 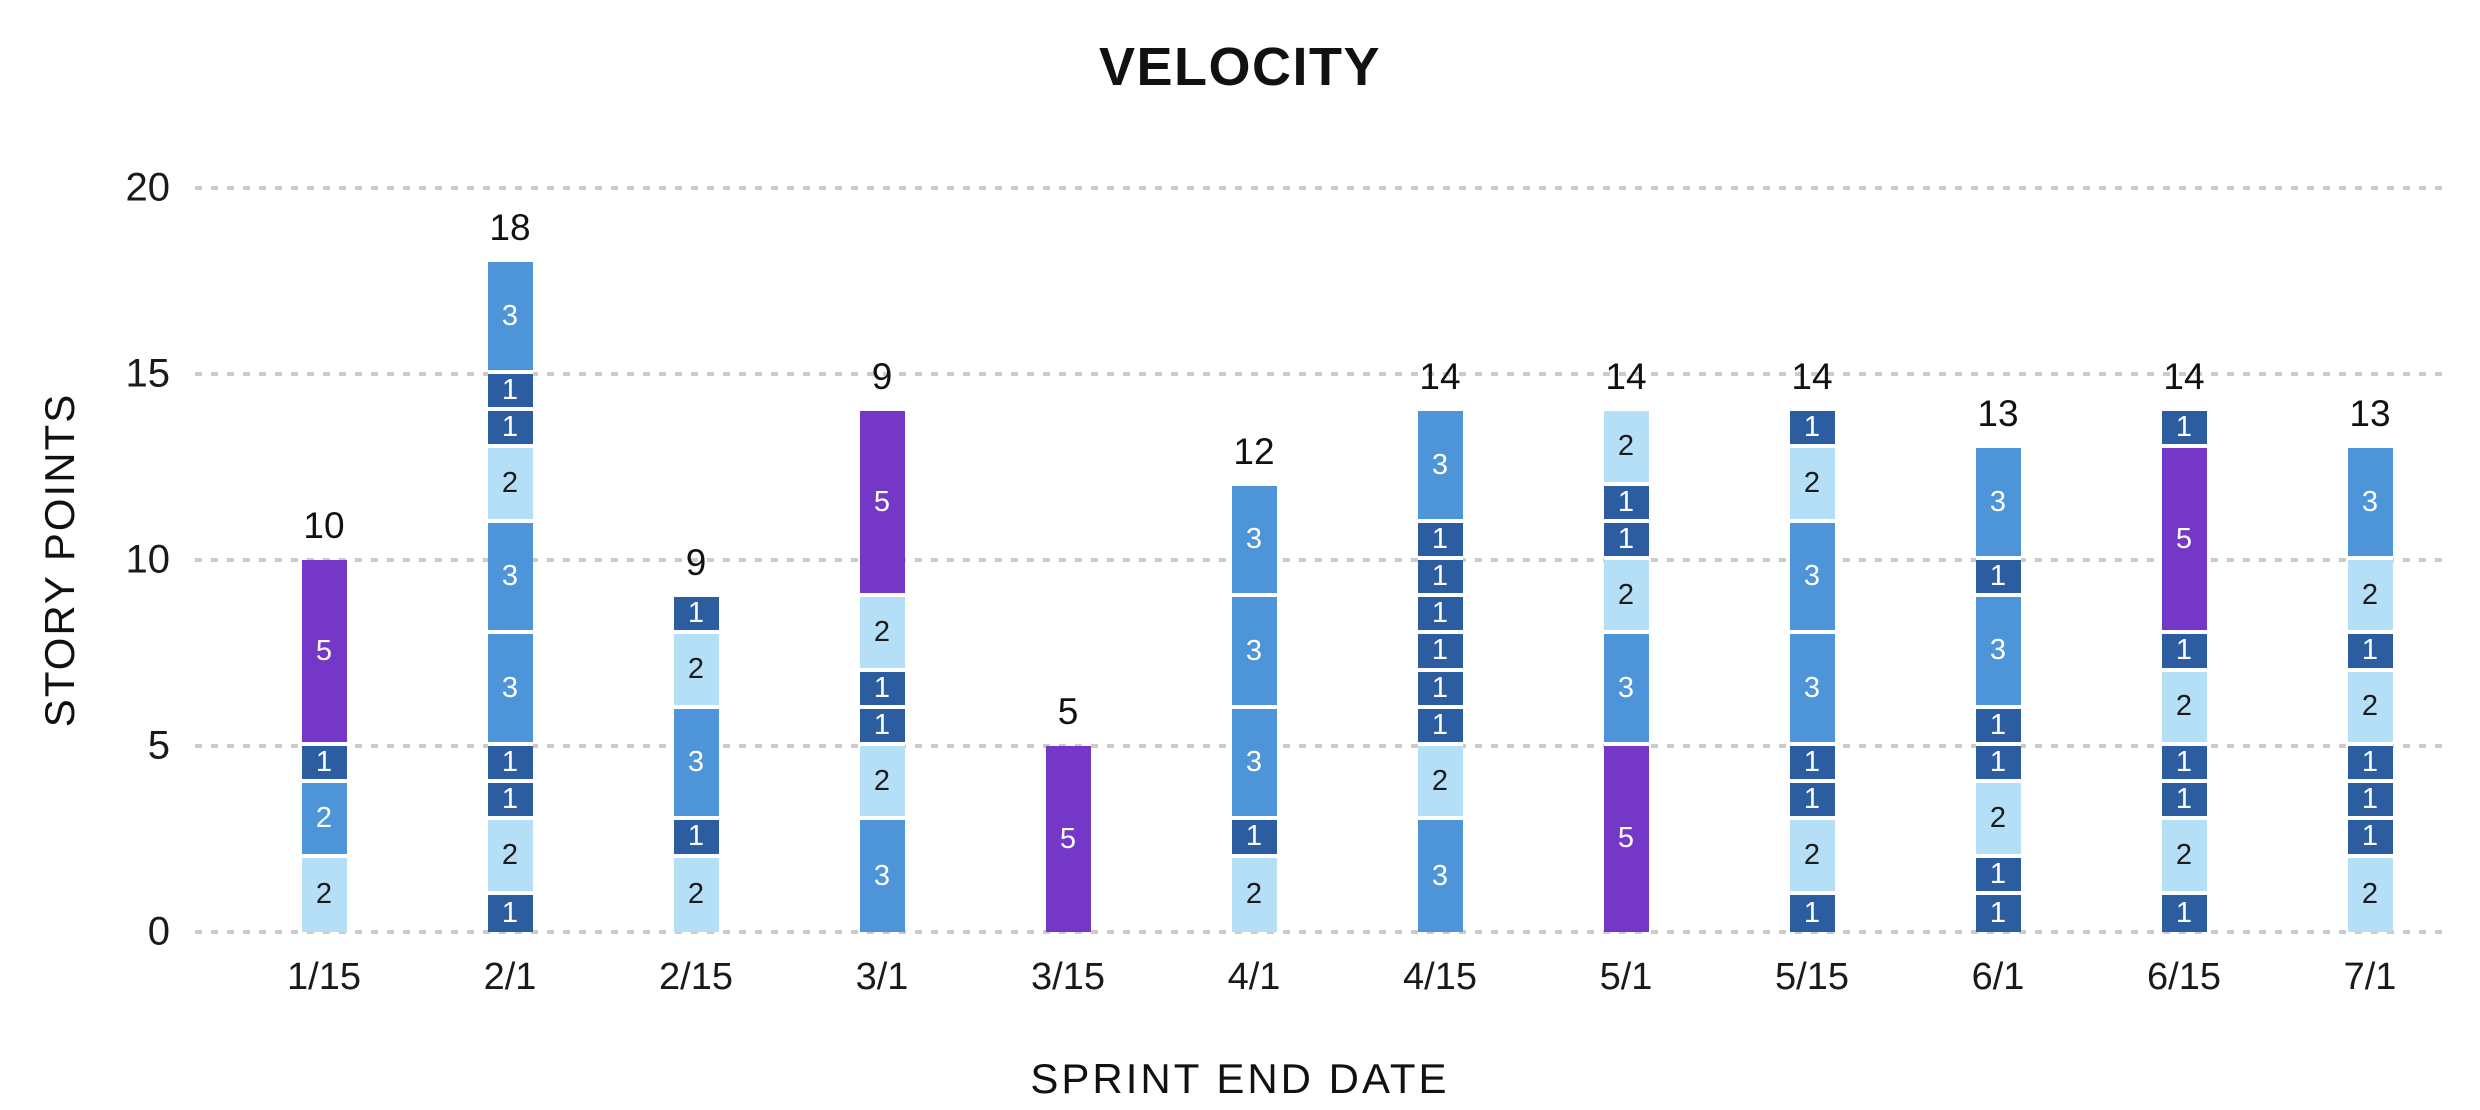 I want to click on x-tick-label-4-15: 4/15, so click(x=1440, y=977).